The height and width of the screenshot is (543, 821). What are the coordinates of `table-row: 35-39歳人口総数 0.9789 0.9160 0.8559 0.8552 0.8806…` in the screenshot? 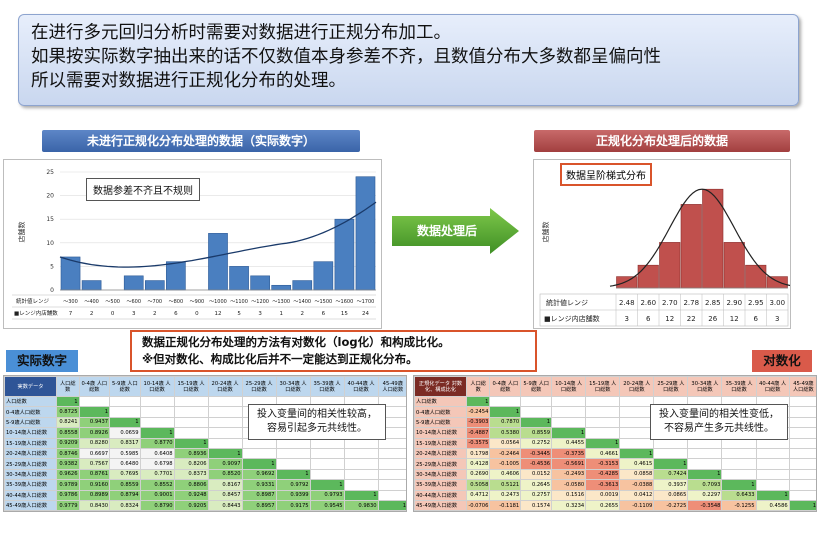 It's located at (205, 485).